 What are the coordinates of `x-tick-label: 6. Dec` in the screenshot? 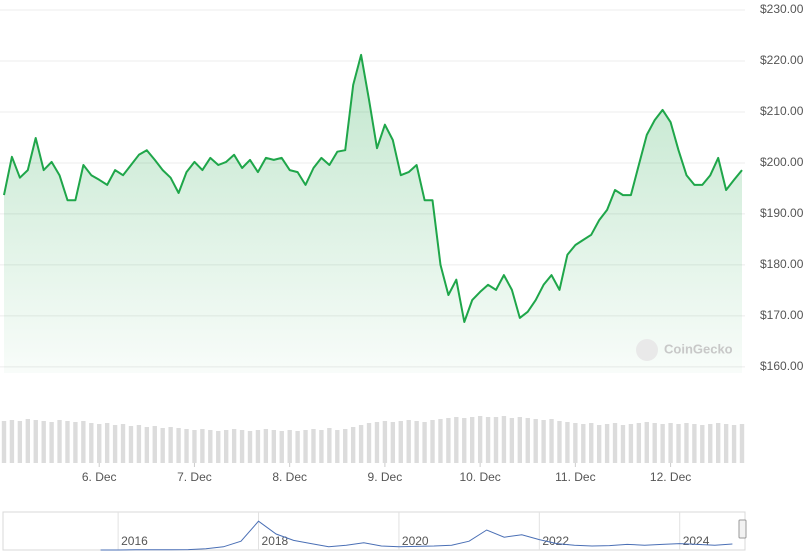 It's located at (99, 477).